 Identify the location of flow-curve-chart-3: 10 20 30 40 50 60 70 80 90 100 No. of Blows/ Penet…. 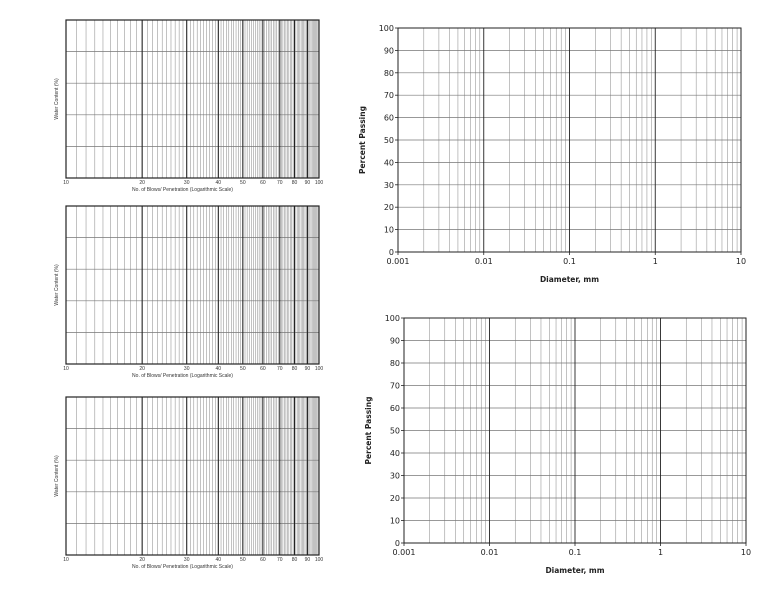
(189, 483).